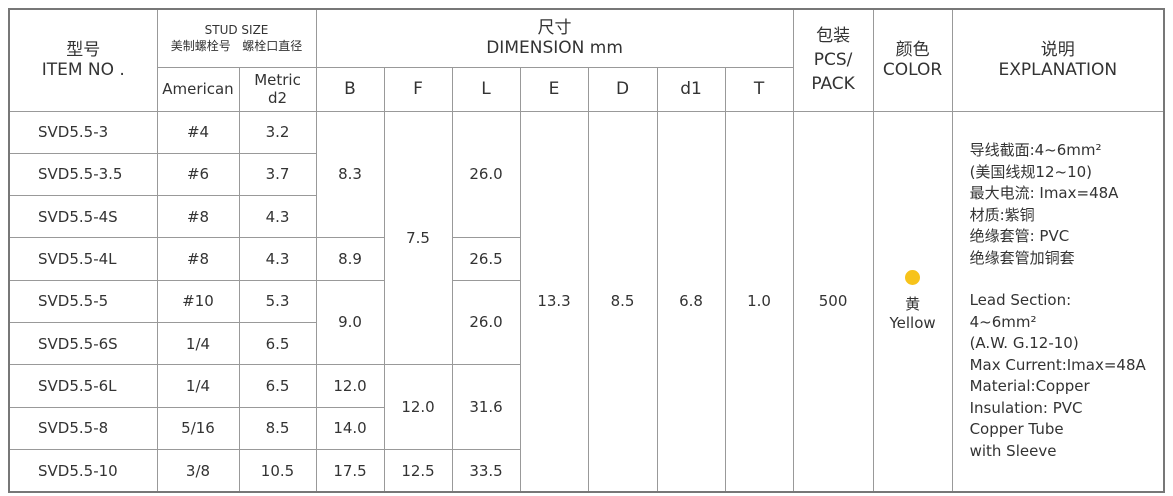 The height and width of the screenshot is (496, 1173). What do you see at coordinates (622, 89) in the screenshot?
I see `header-cell: D` at bounding box center [622, 89].